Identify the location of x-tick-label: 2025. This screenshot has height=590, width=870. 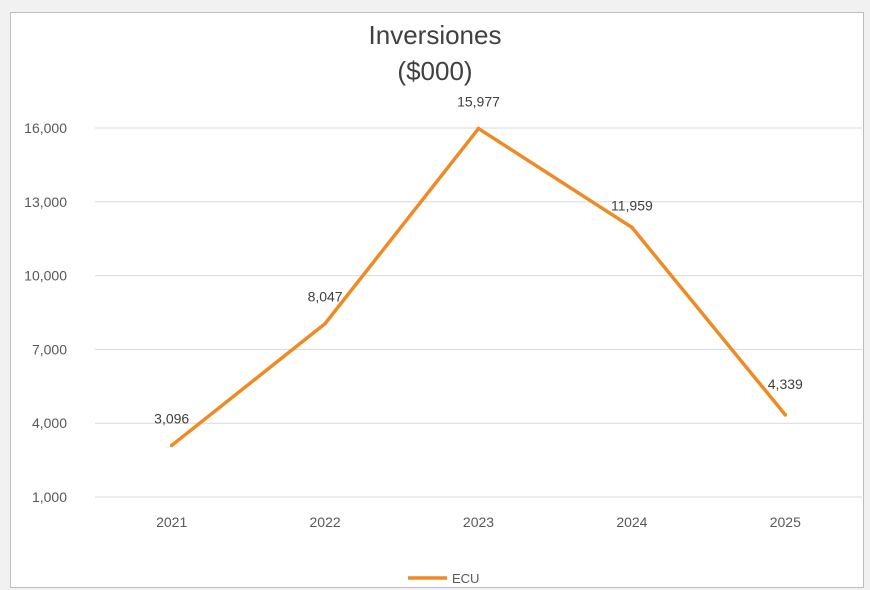
(785, 522).